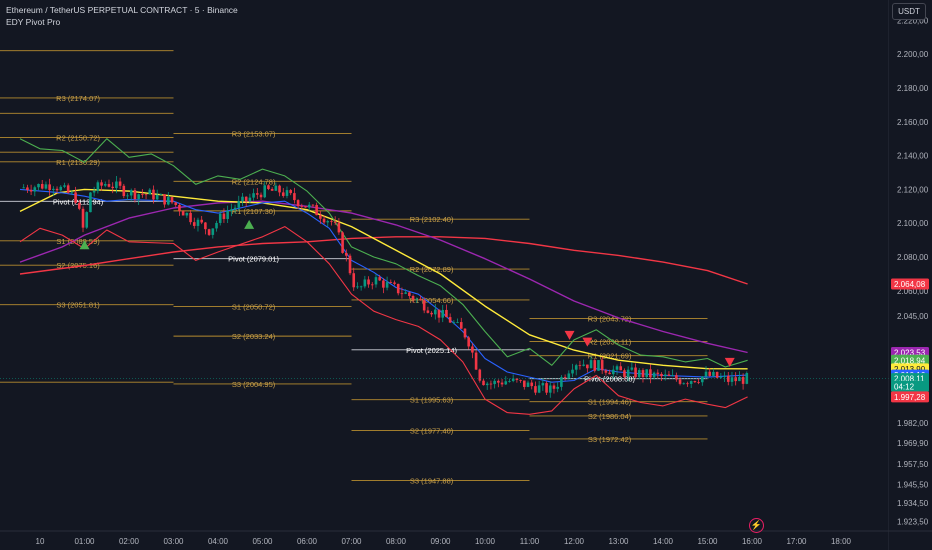 This screenshot has width=932, height=550. What do you see at coordinates (33, 22) in the screenshot?
I see `indicator-name: EDY Pivot Pro` at bounding box center [33, 22].